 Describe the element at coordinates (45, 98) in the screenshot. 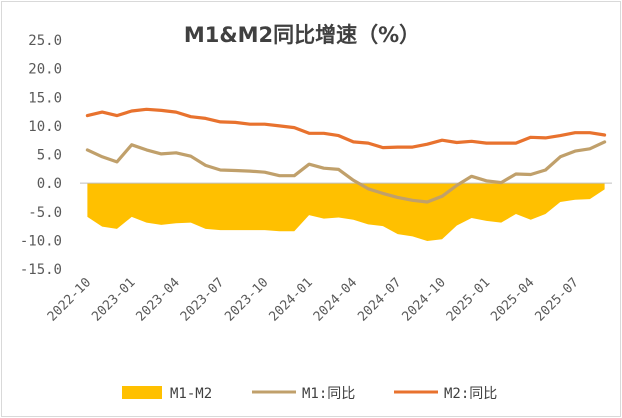

I see `y-tick-label: 15.0` at that location.